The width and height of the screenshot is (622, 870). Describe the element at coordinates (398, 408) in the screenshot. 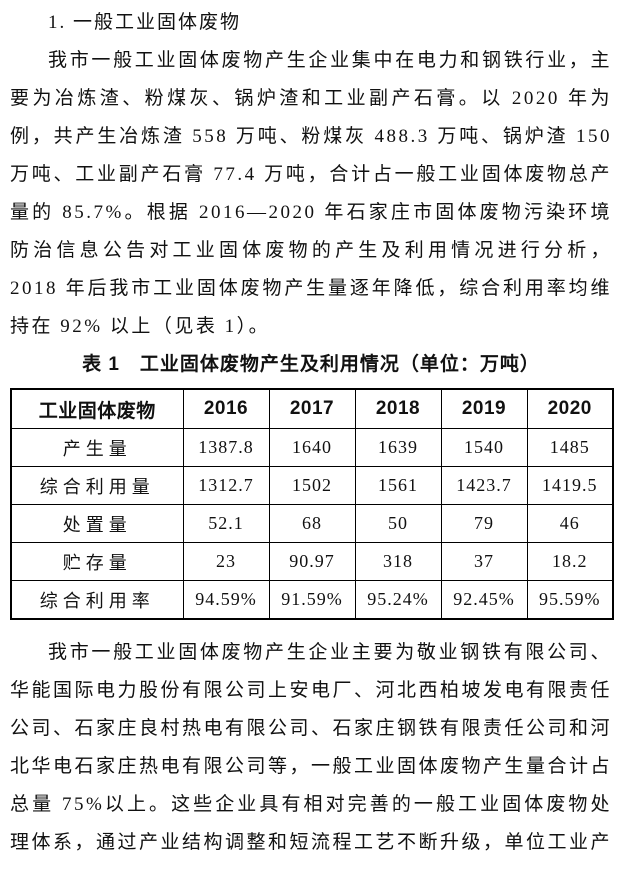

I see `column-header-2018: 2018` at that location.